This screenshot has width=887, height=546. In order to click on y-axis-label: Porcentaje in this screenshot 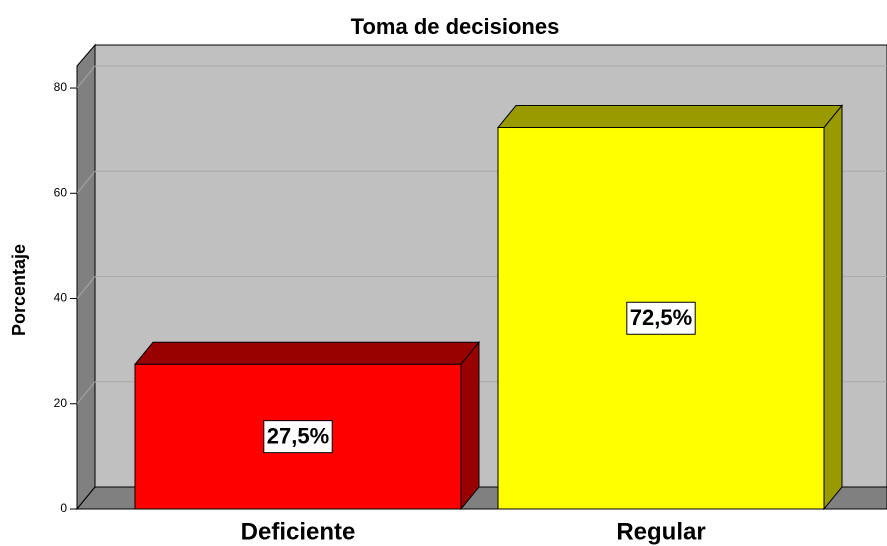, I will do `click(19, 290)`.